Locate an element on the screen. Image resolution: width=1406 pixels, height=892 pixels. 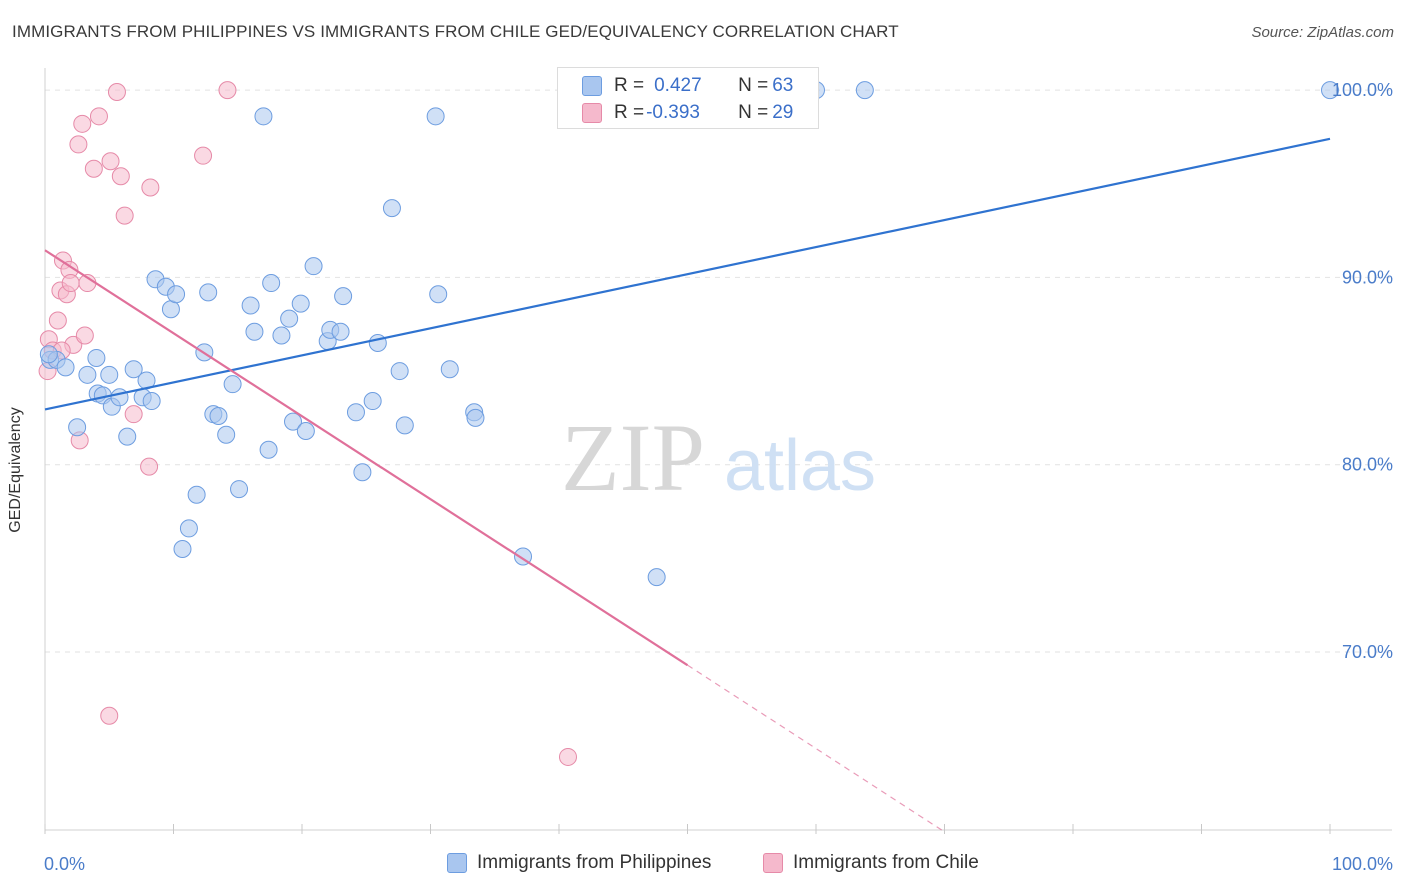
stats-row-chile: R = -0.393 N = 29 is located at coordinates (688, 113).